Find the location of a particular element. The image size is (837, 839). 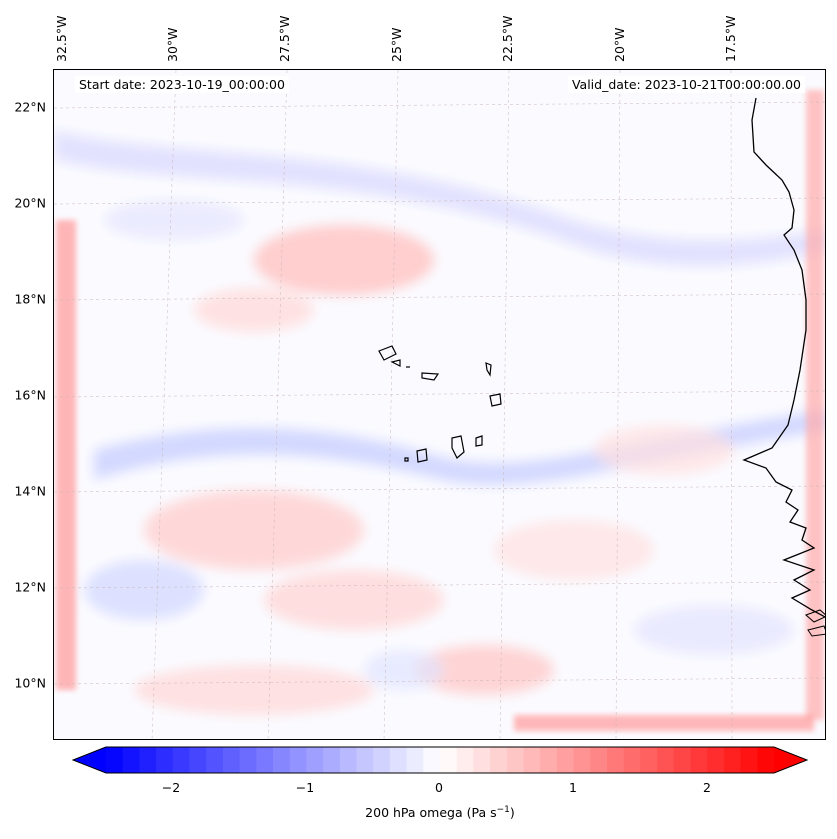

colorbar-unit-exponent: −1 is located at coordinates (503, 810).